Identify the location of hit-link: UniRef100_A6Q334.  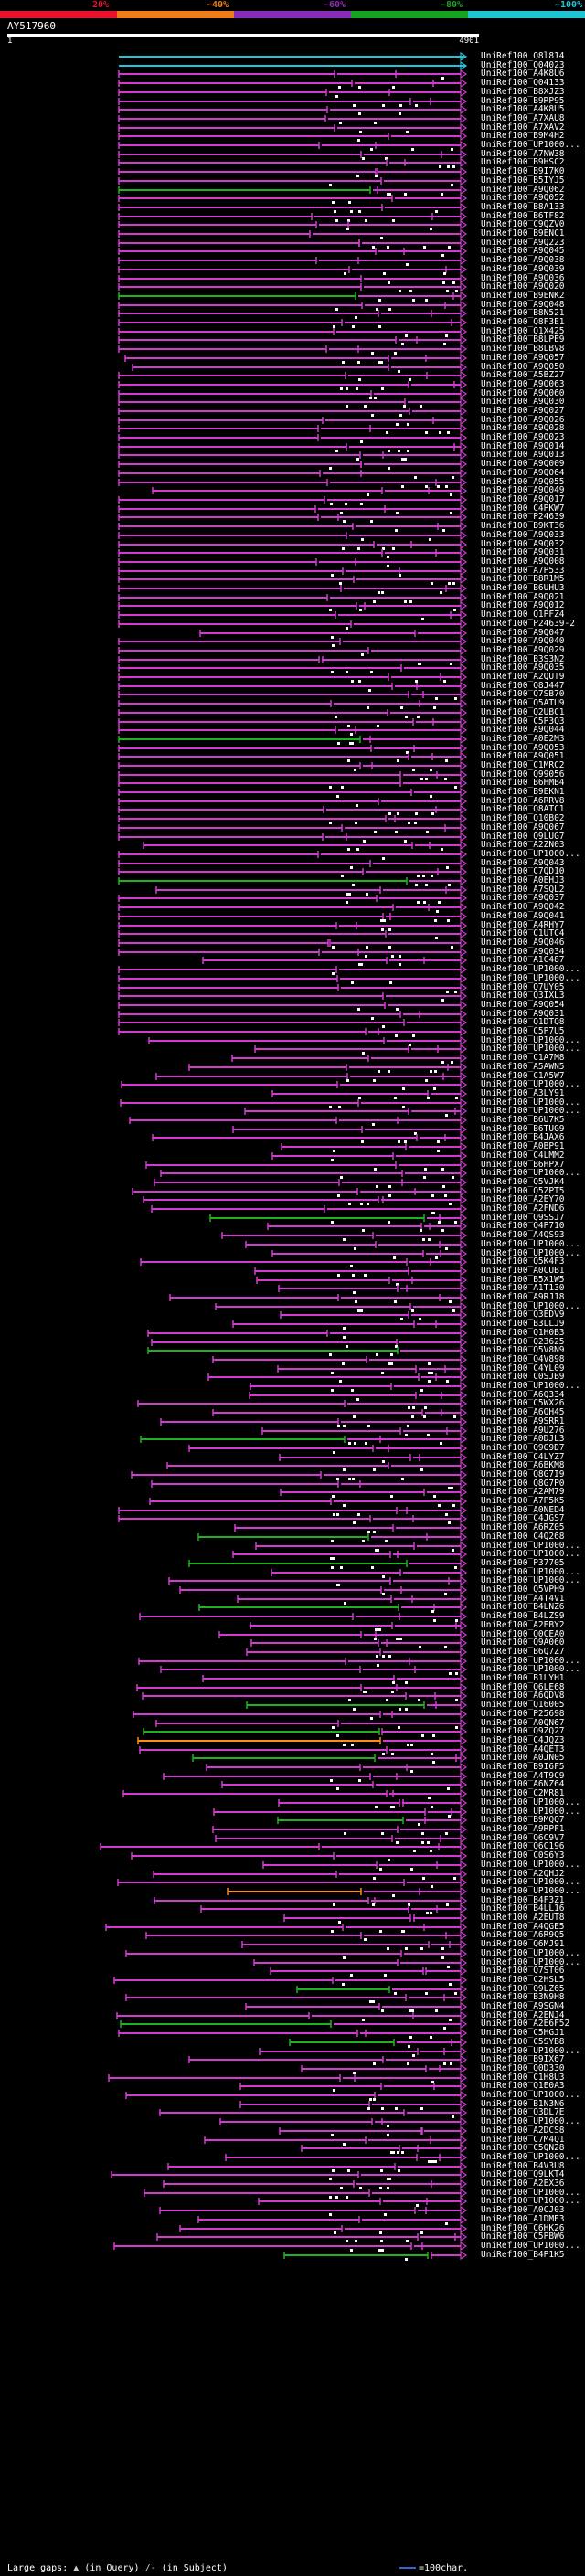
(523, 1395).